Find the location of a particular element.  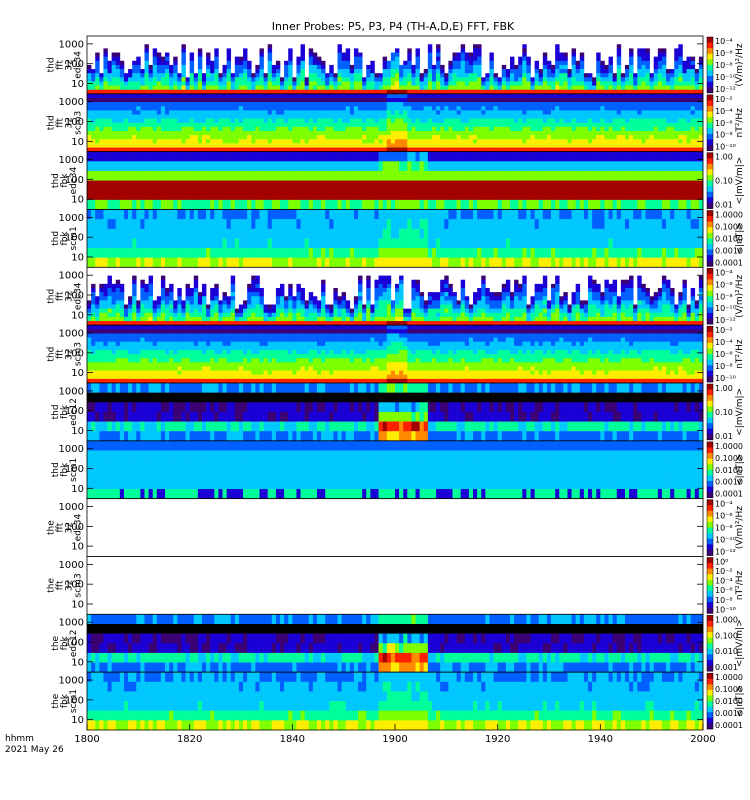

colorbar-tick-label: 0.010 is located at coordinates (726, 651).